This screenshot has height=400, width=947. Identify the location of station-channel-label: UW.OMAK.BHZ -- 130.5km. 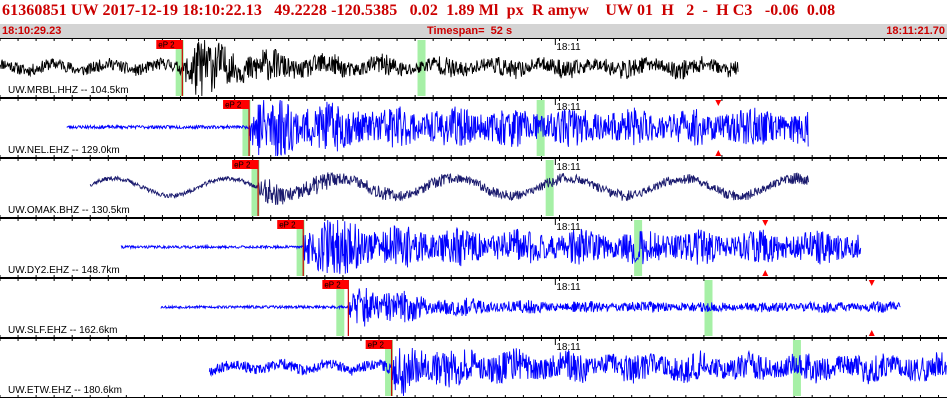
(69, 210).